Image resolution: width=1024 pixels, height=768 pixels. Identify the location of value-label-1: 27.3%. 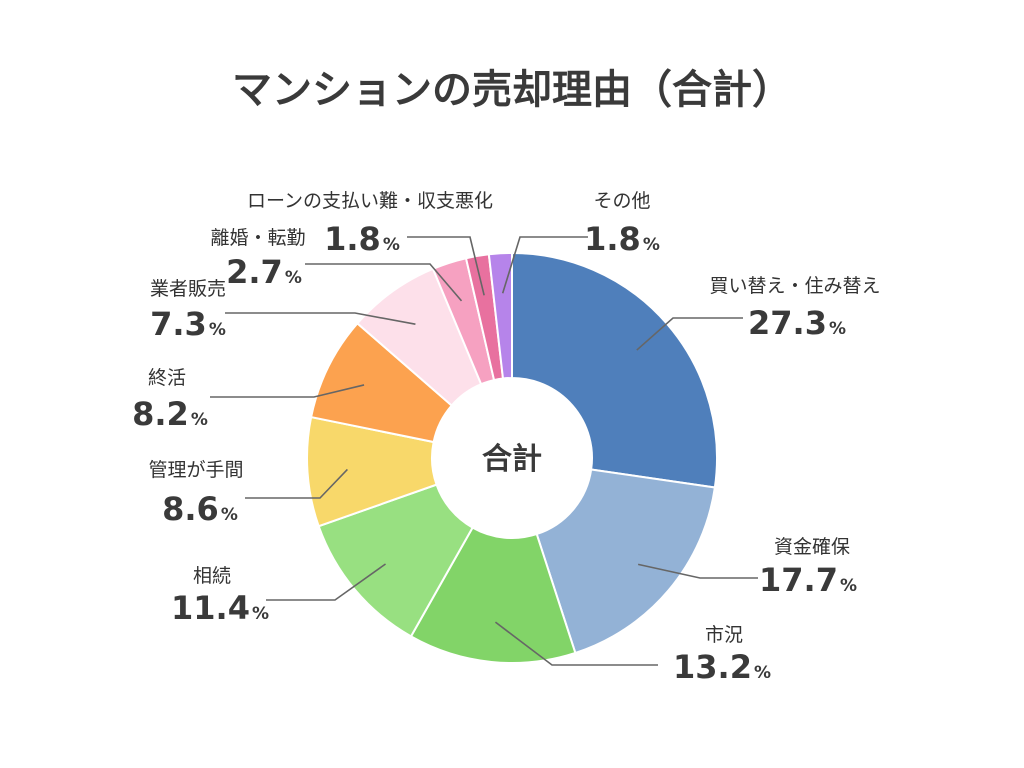
(797, 323).